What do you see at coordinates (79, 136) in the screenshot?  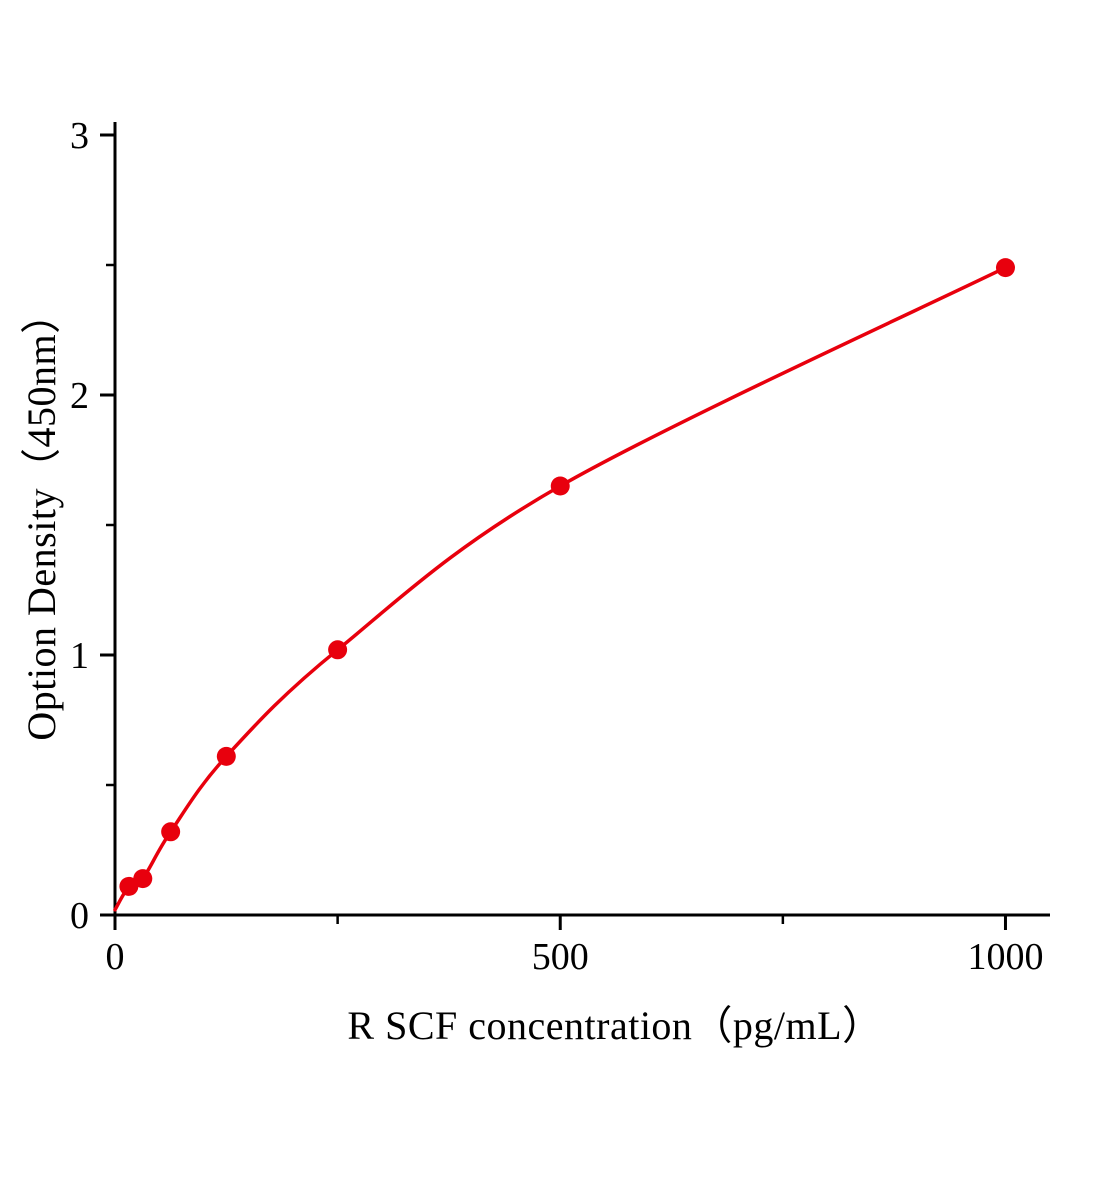 I see `y-tick-label: 3` at bounding box center [79, 136].